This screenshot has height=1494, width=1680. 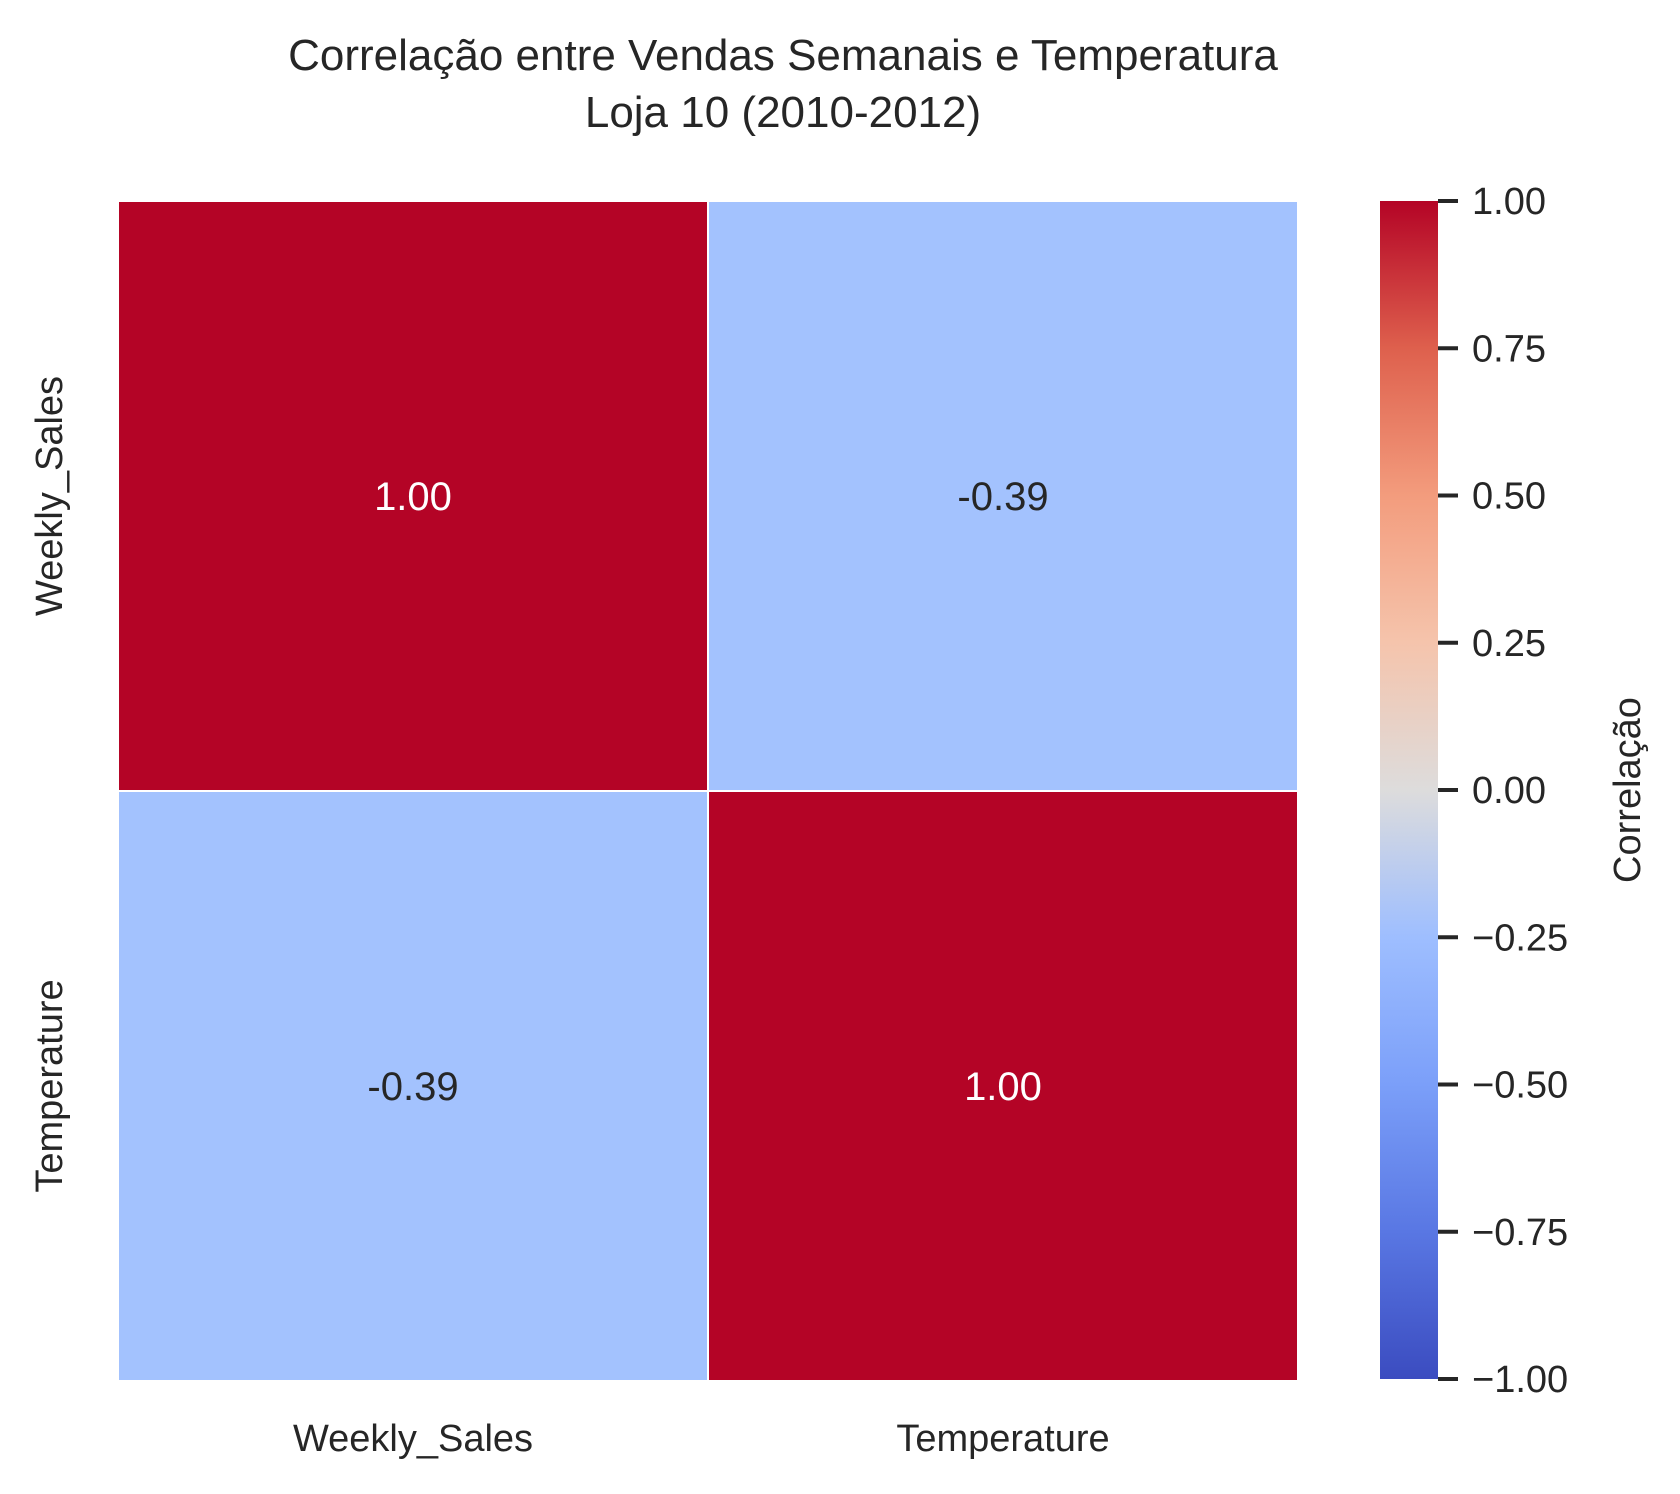 What do you see at coordinates (1520, 1086) in the screenshot?
I see `colorbar-tick-label: −0.50` at bounding box center [1520, 1086].